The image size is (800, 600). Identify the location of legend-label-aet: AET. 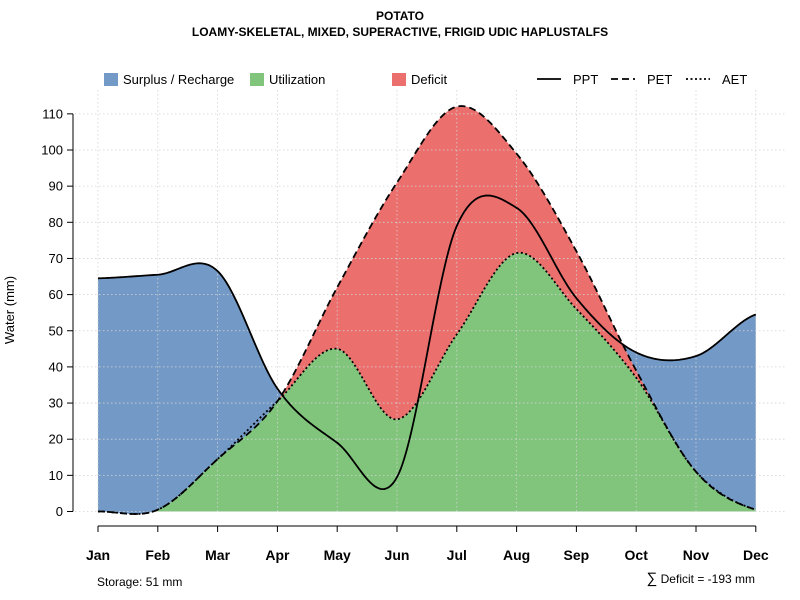
(734, 79).